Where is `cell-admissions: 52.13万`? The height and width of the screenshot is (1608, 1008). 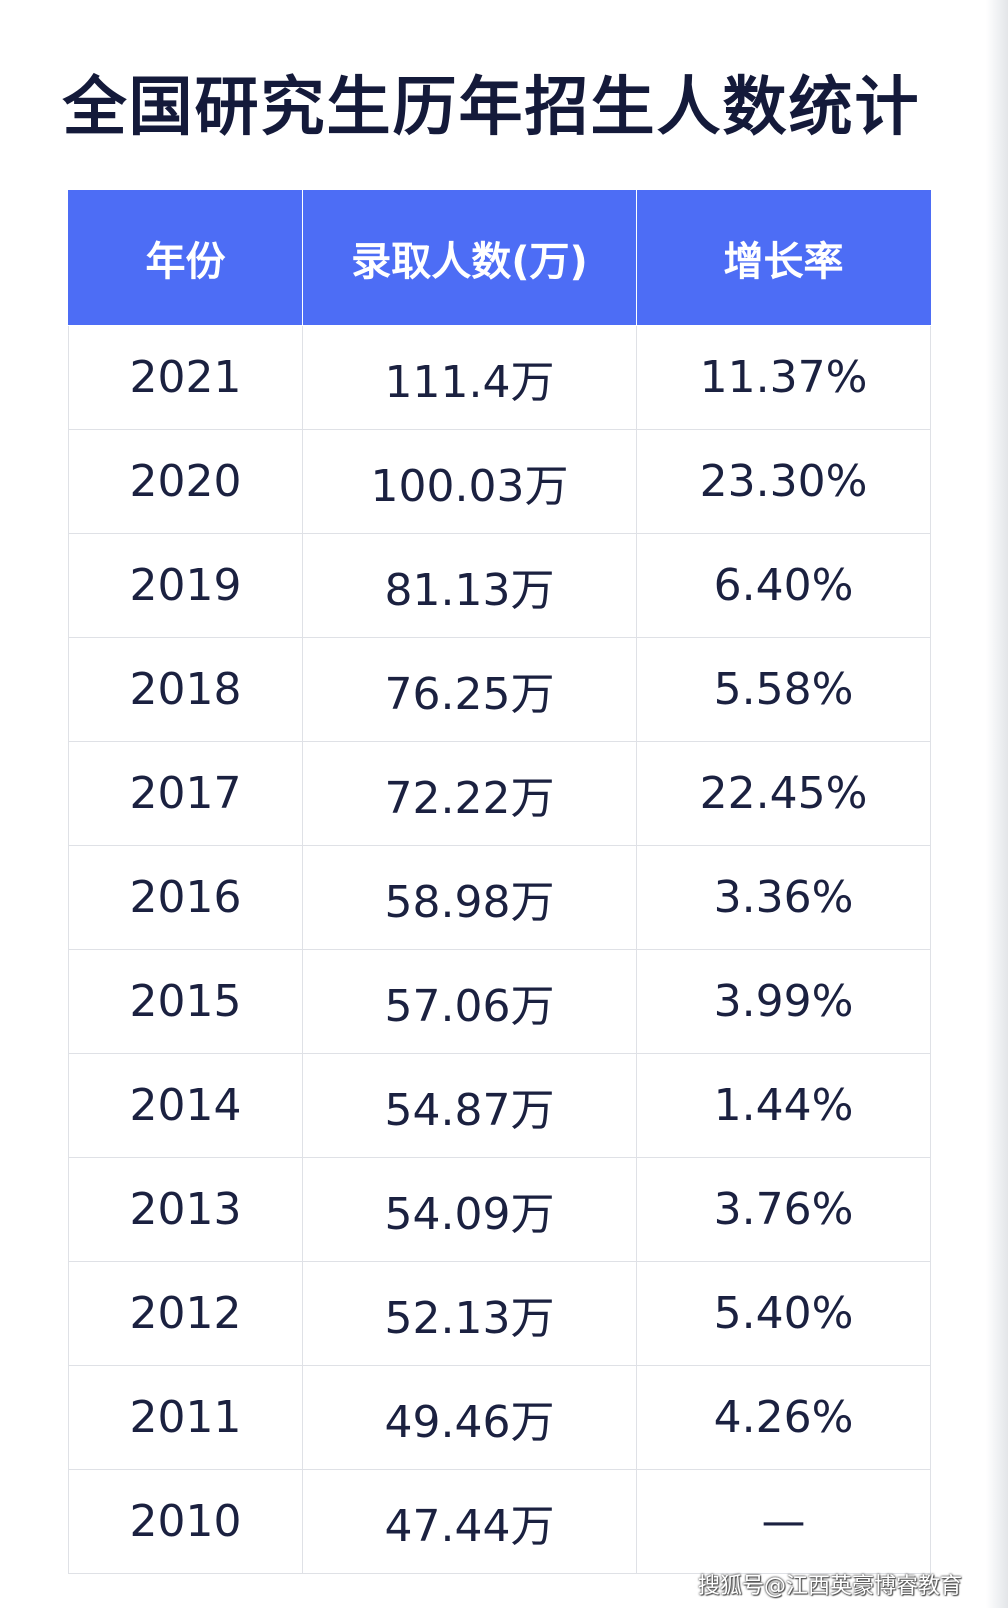
cell-admissions: 52.13万 is located at coordinates (469, 1313).